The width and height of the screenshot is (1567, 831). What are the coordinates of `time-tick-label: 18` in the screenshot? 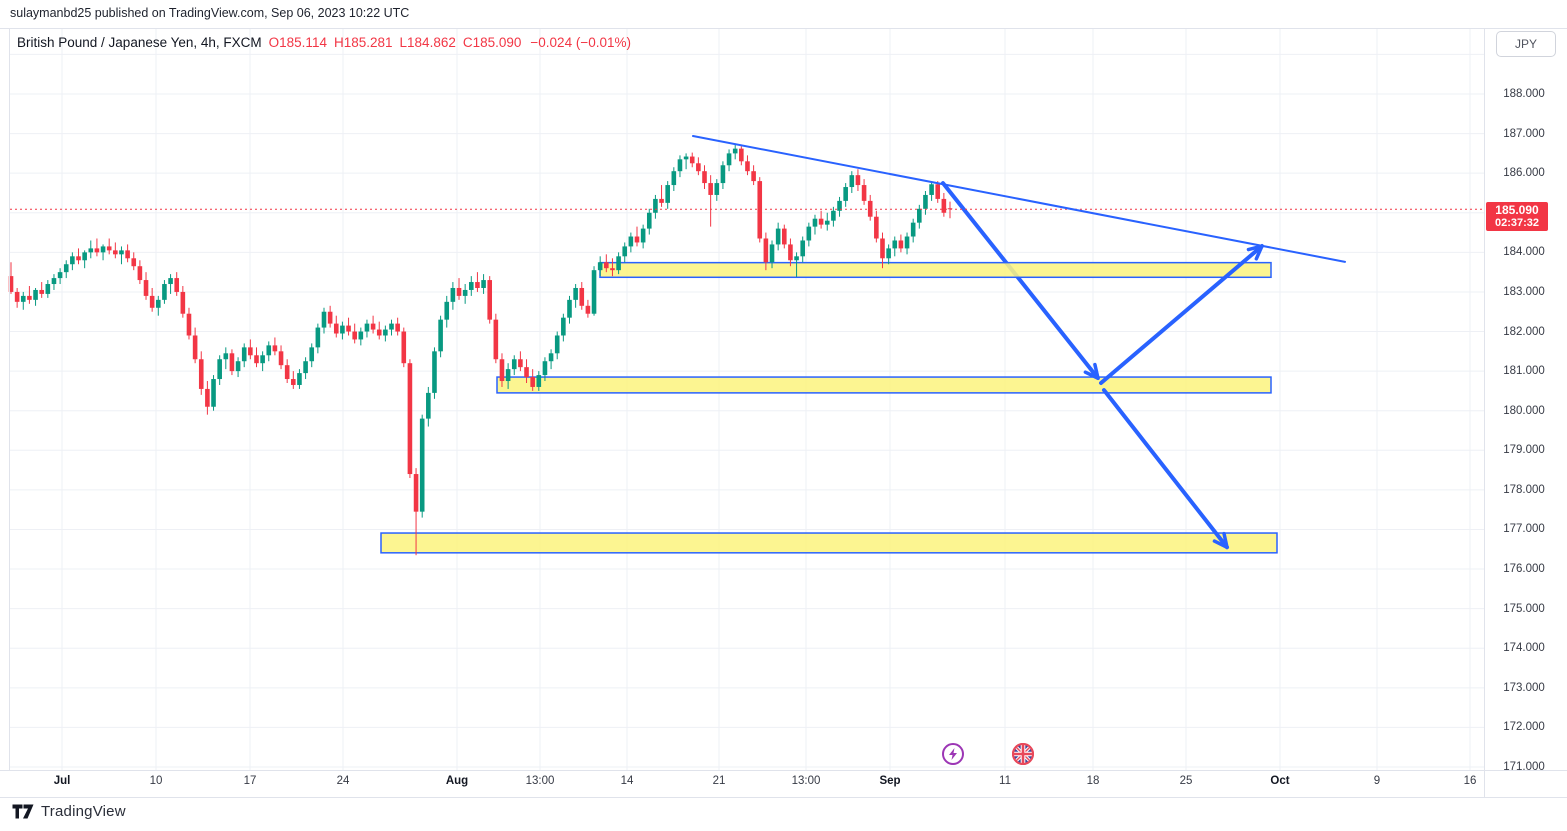 It's located at (1093, 781).